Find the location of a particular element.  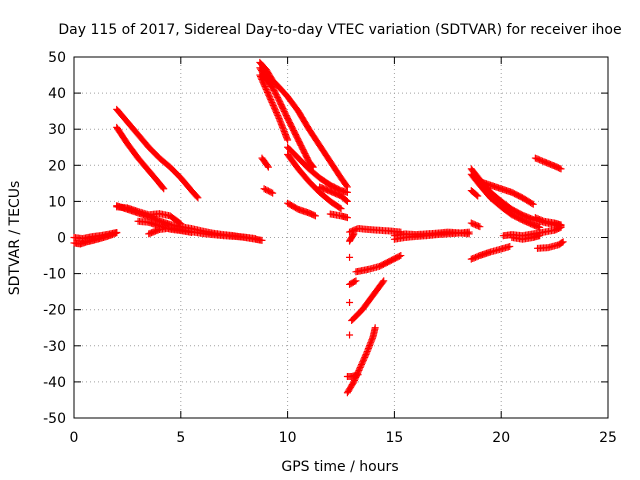

y-tick-label: 40 is located at coordinates (57, 94).